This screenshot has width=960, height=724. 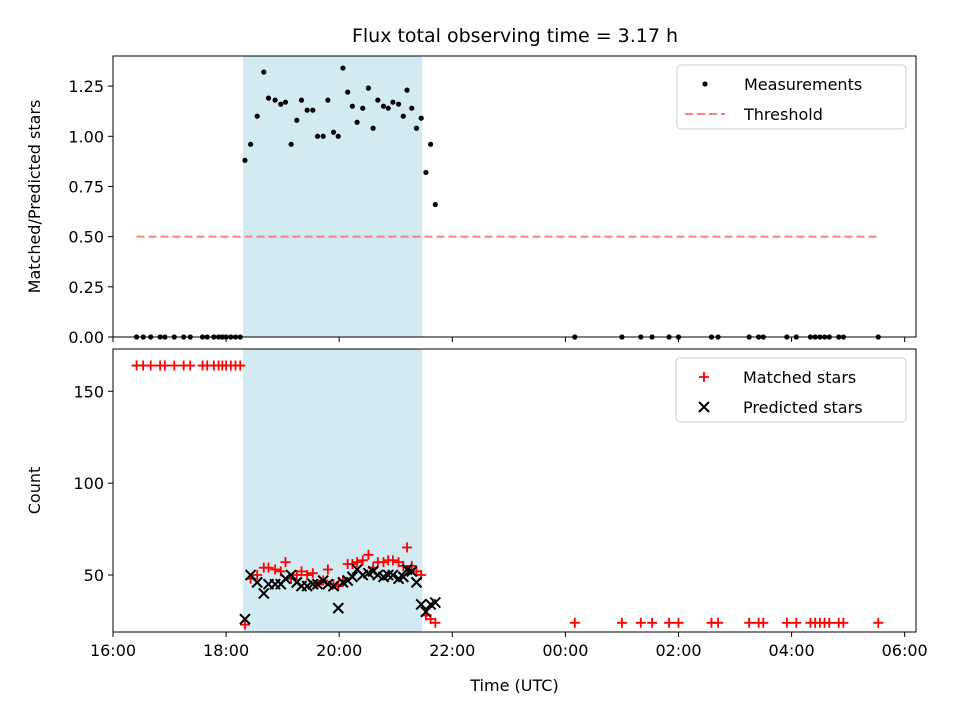 What do you see at coordinates (86, 287) in the screenshot?
I see `y-tick-label: 0.25` at bounding box center [86, 287].